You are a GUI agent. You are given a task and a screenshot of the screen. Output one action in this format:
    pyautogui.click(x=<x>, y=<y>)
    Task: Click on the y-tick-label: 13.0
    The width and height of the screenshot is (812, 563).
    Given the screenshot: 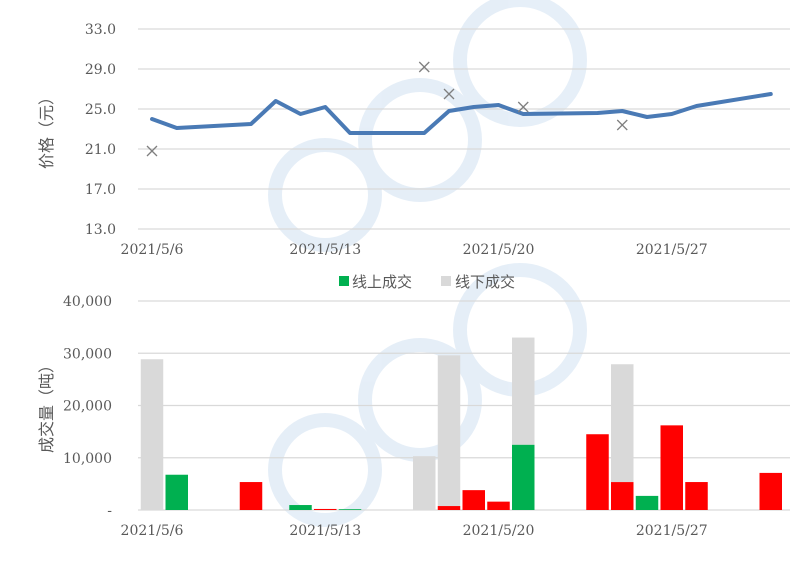 What is the action you would take?
    pyautogui.click(x=100, y=230)
    